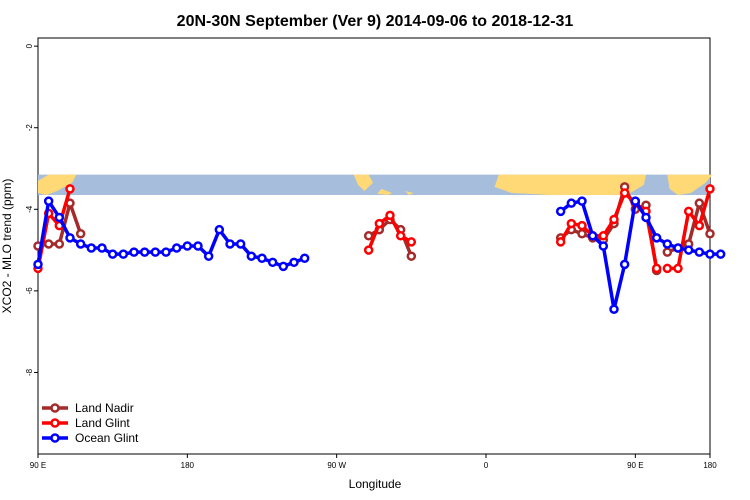 This screenshot has height=500, width=750. I want to click on legend-item: Land Glint, so click(86, 423).